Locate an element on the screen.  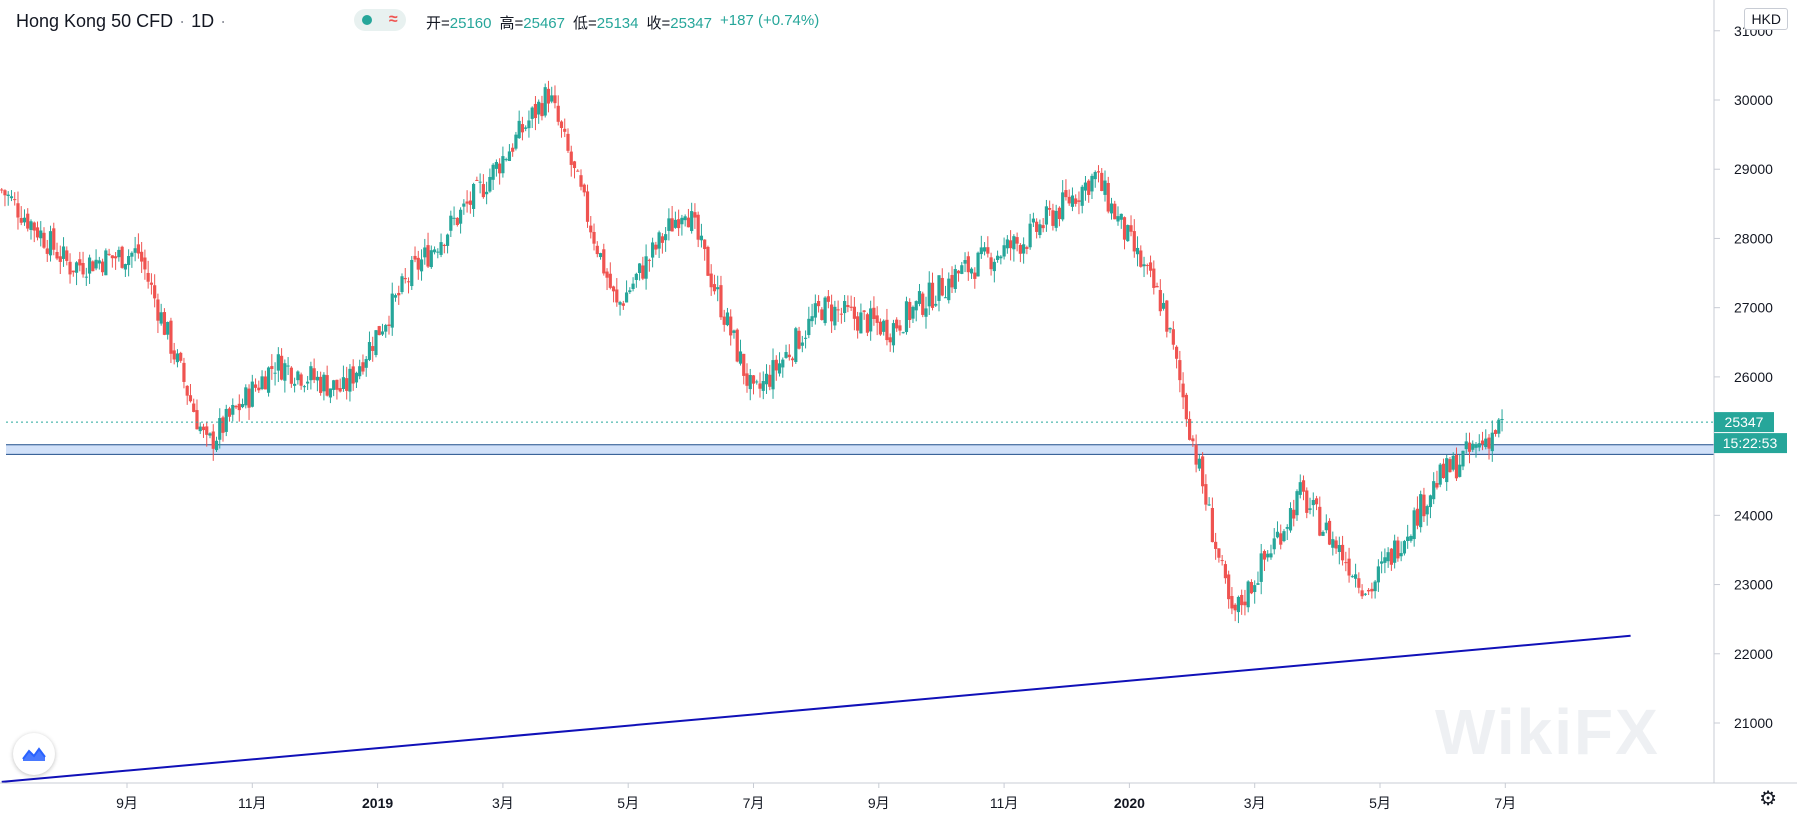
market-status-pill: ≈ is located at coordinates (380, 20).